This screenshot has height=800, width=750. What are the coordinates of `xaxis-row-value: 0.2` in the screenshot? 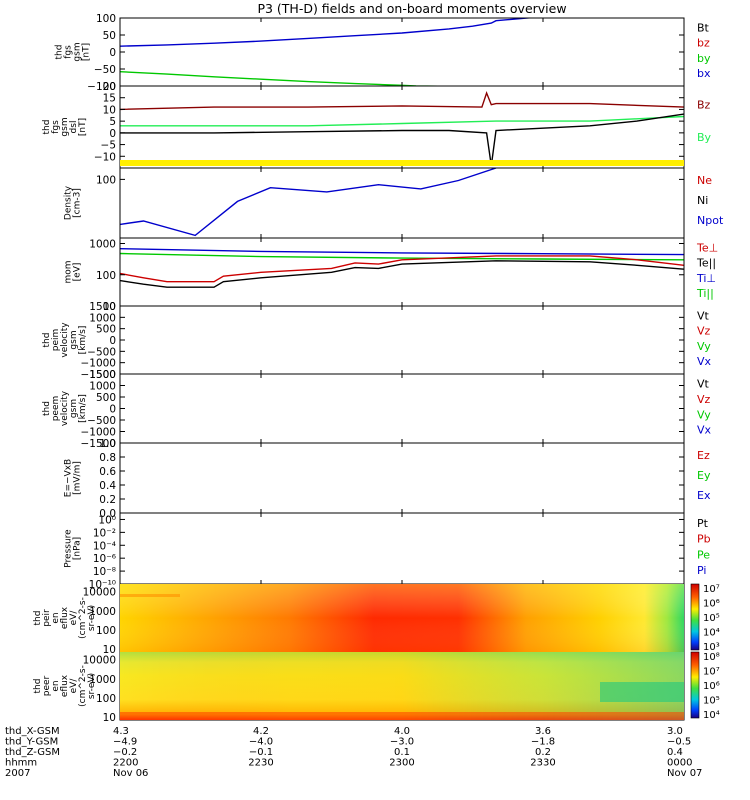 It's located at (543, 752).